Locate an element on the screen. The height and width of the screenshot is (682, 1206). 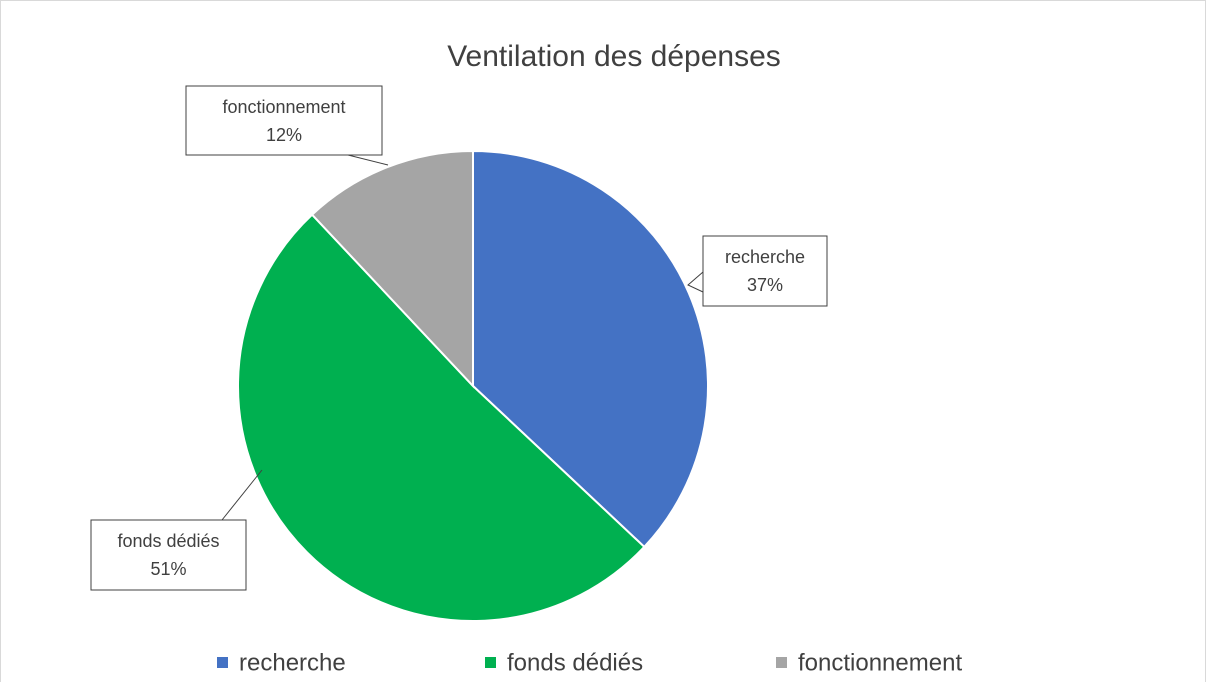
data-label-value: 37% is located at coordinates (765, 285).